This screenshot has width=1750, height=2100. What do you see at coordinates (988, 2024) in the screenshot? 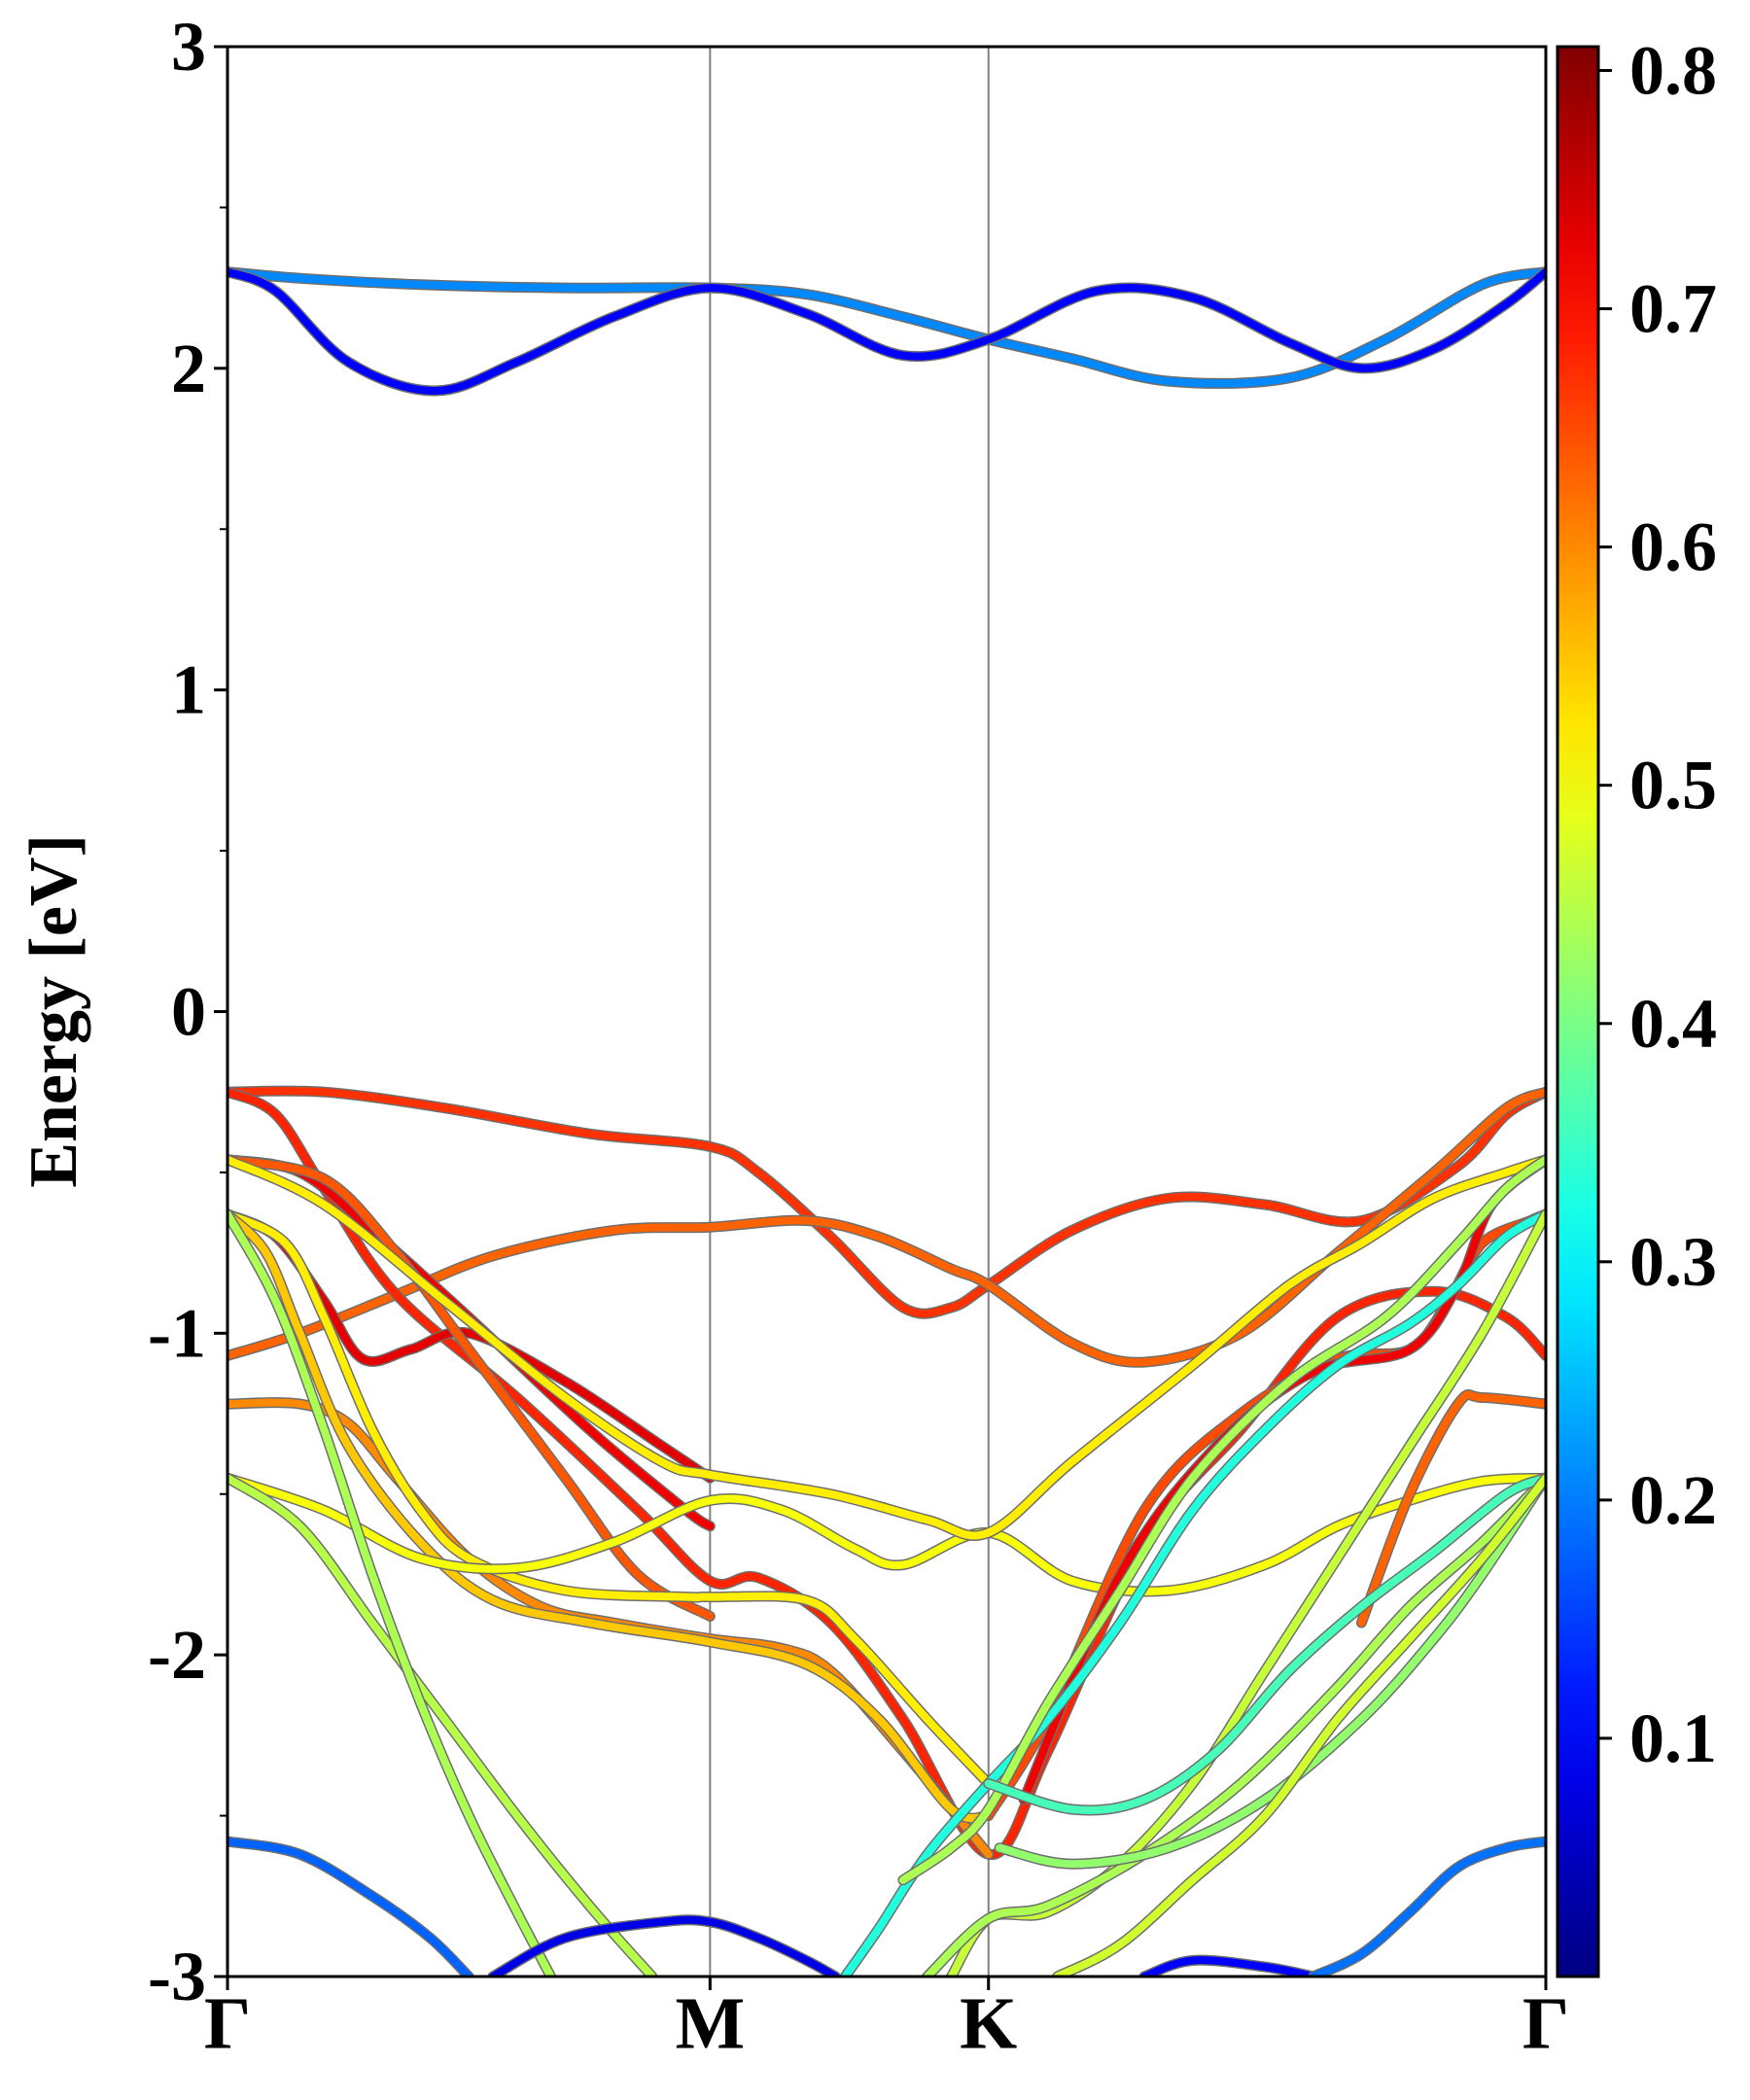
I see `kpoint-label: K` at bounding box center [988, 2024].